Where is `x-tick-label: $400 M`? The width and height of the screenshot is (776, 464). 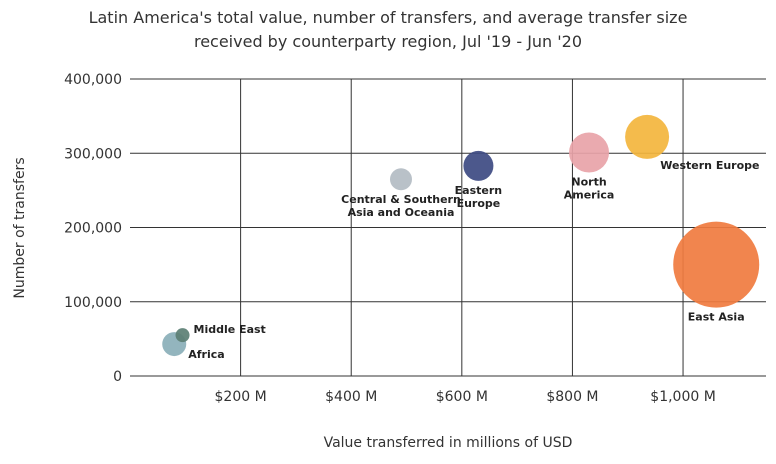 x-tick-label: $400 M is located at coordinates (351, 397).